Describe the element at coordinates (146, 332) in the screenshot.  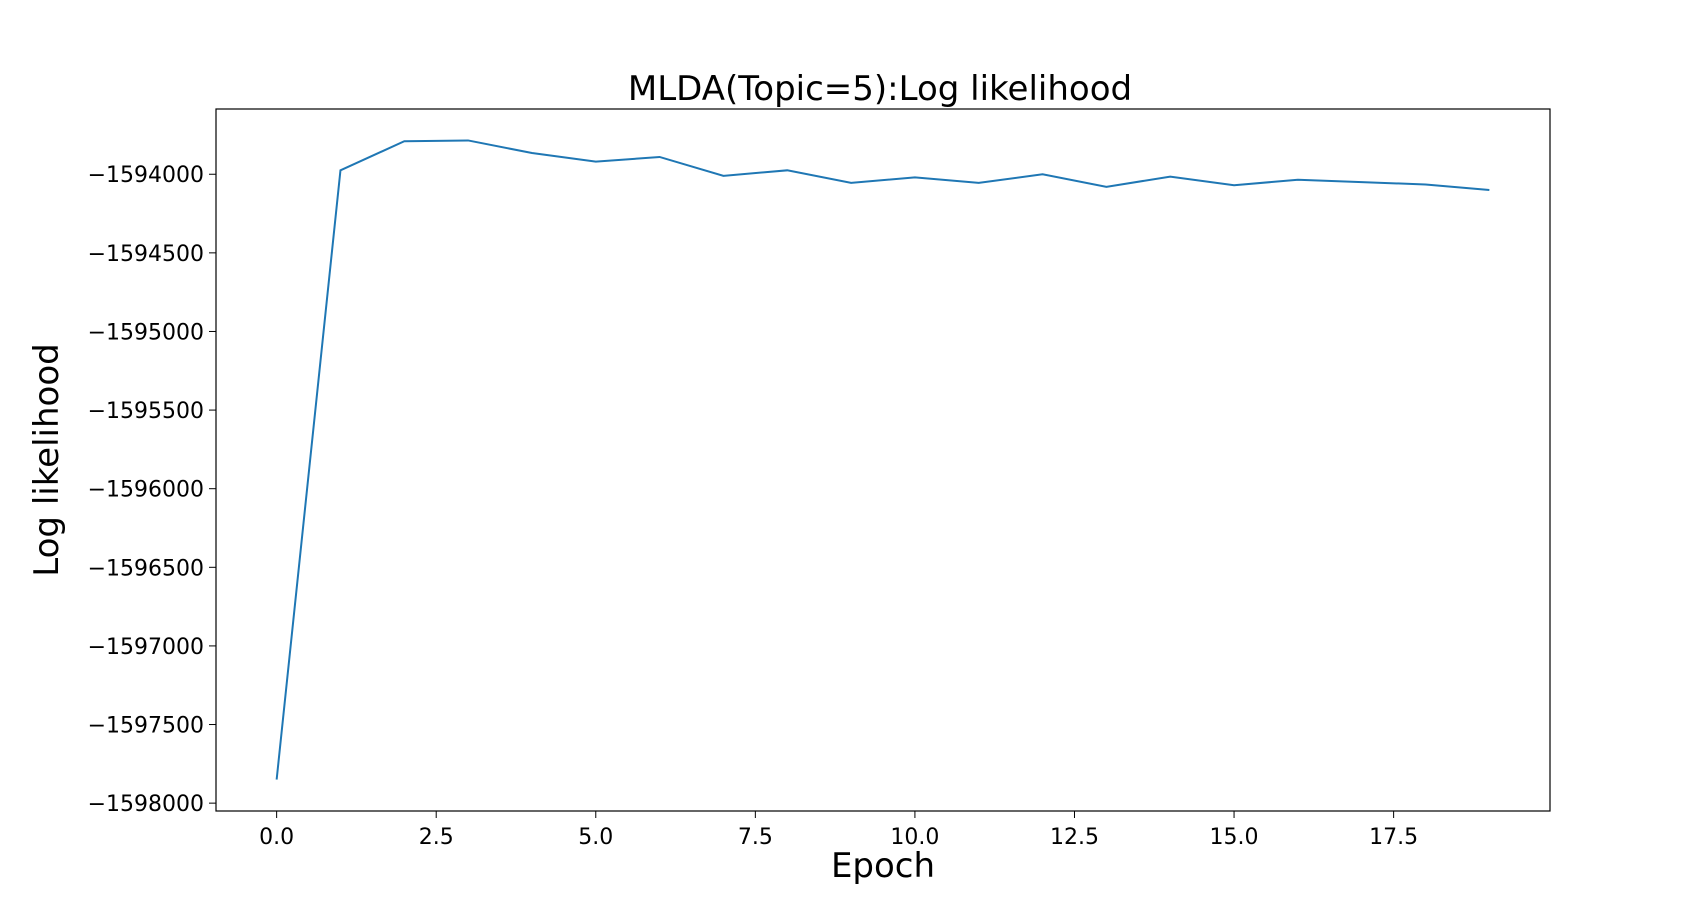
I see `y-tick-label: −1595000` at that location.